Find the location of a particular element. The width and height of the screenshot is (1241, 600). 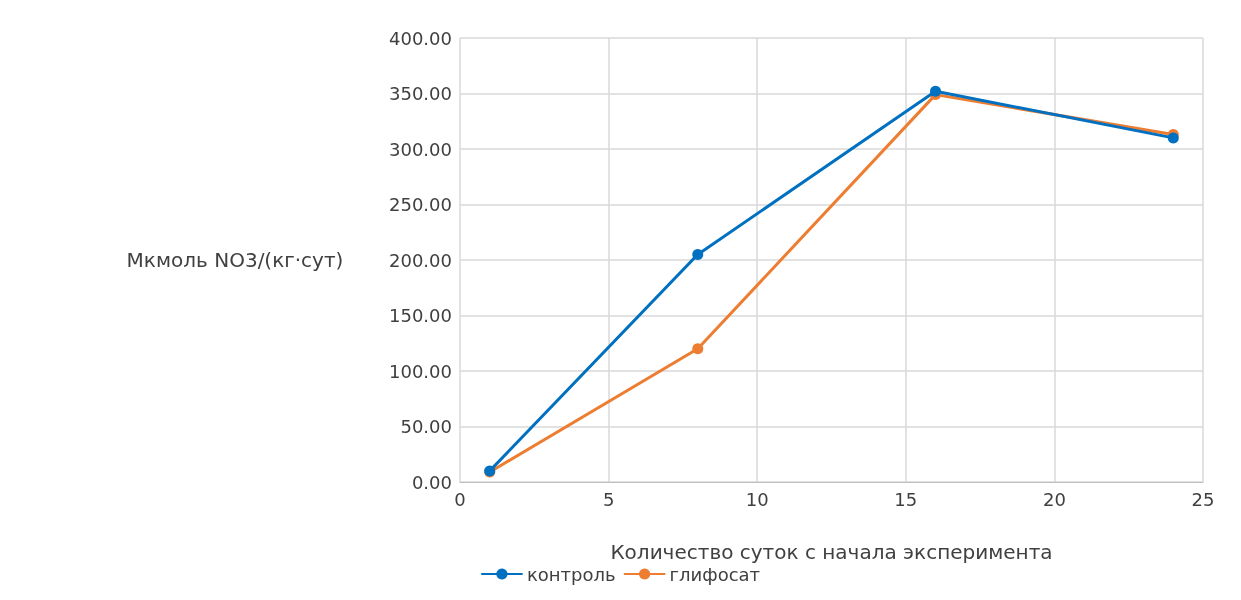

y-tick-label: 50.00 is located at coordinates (426, 426).